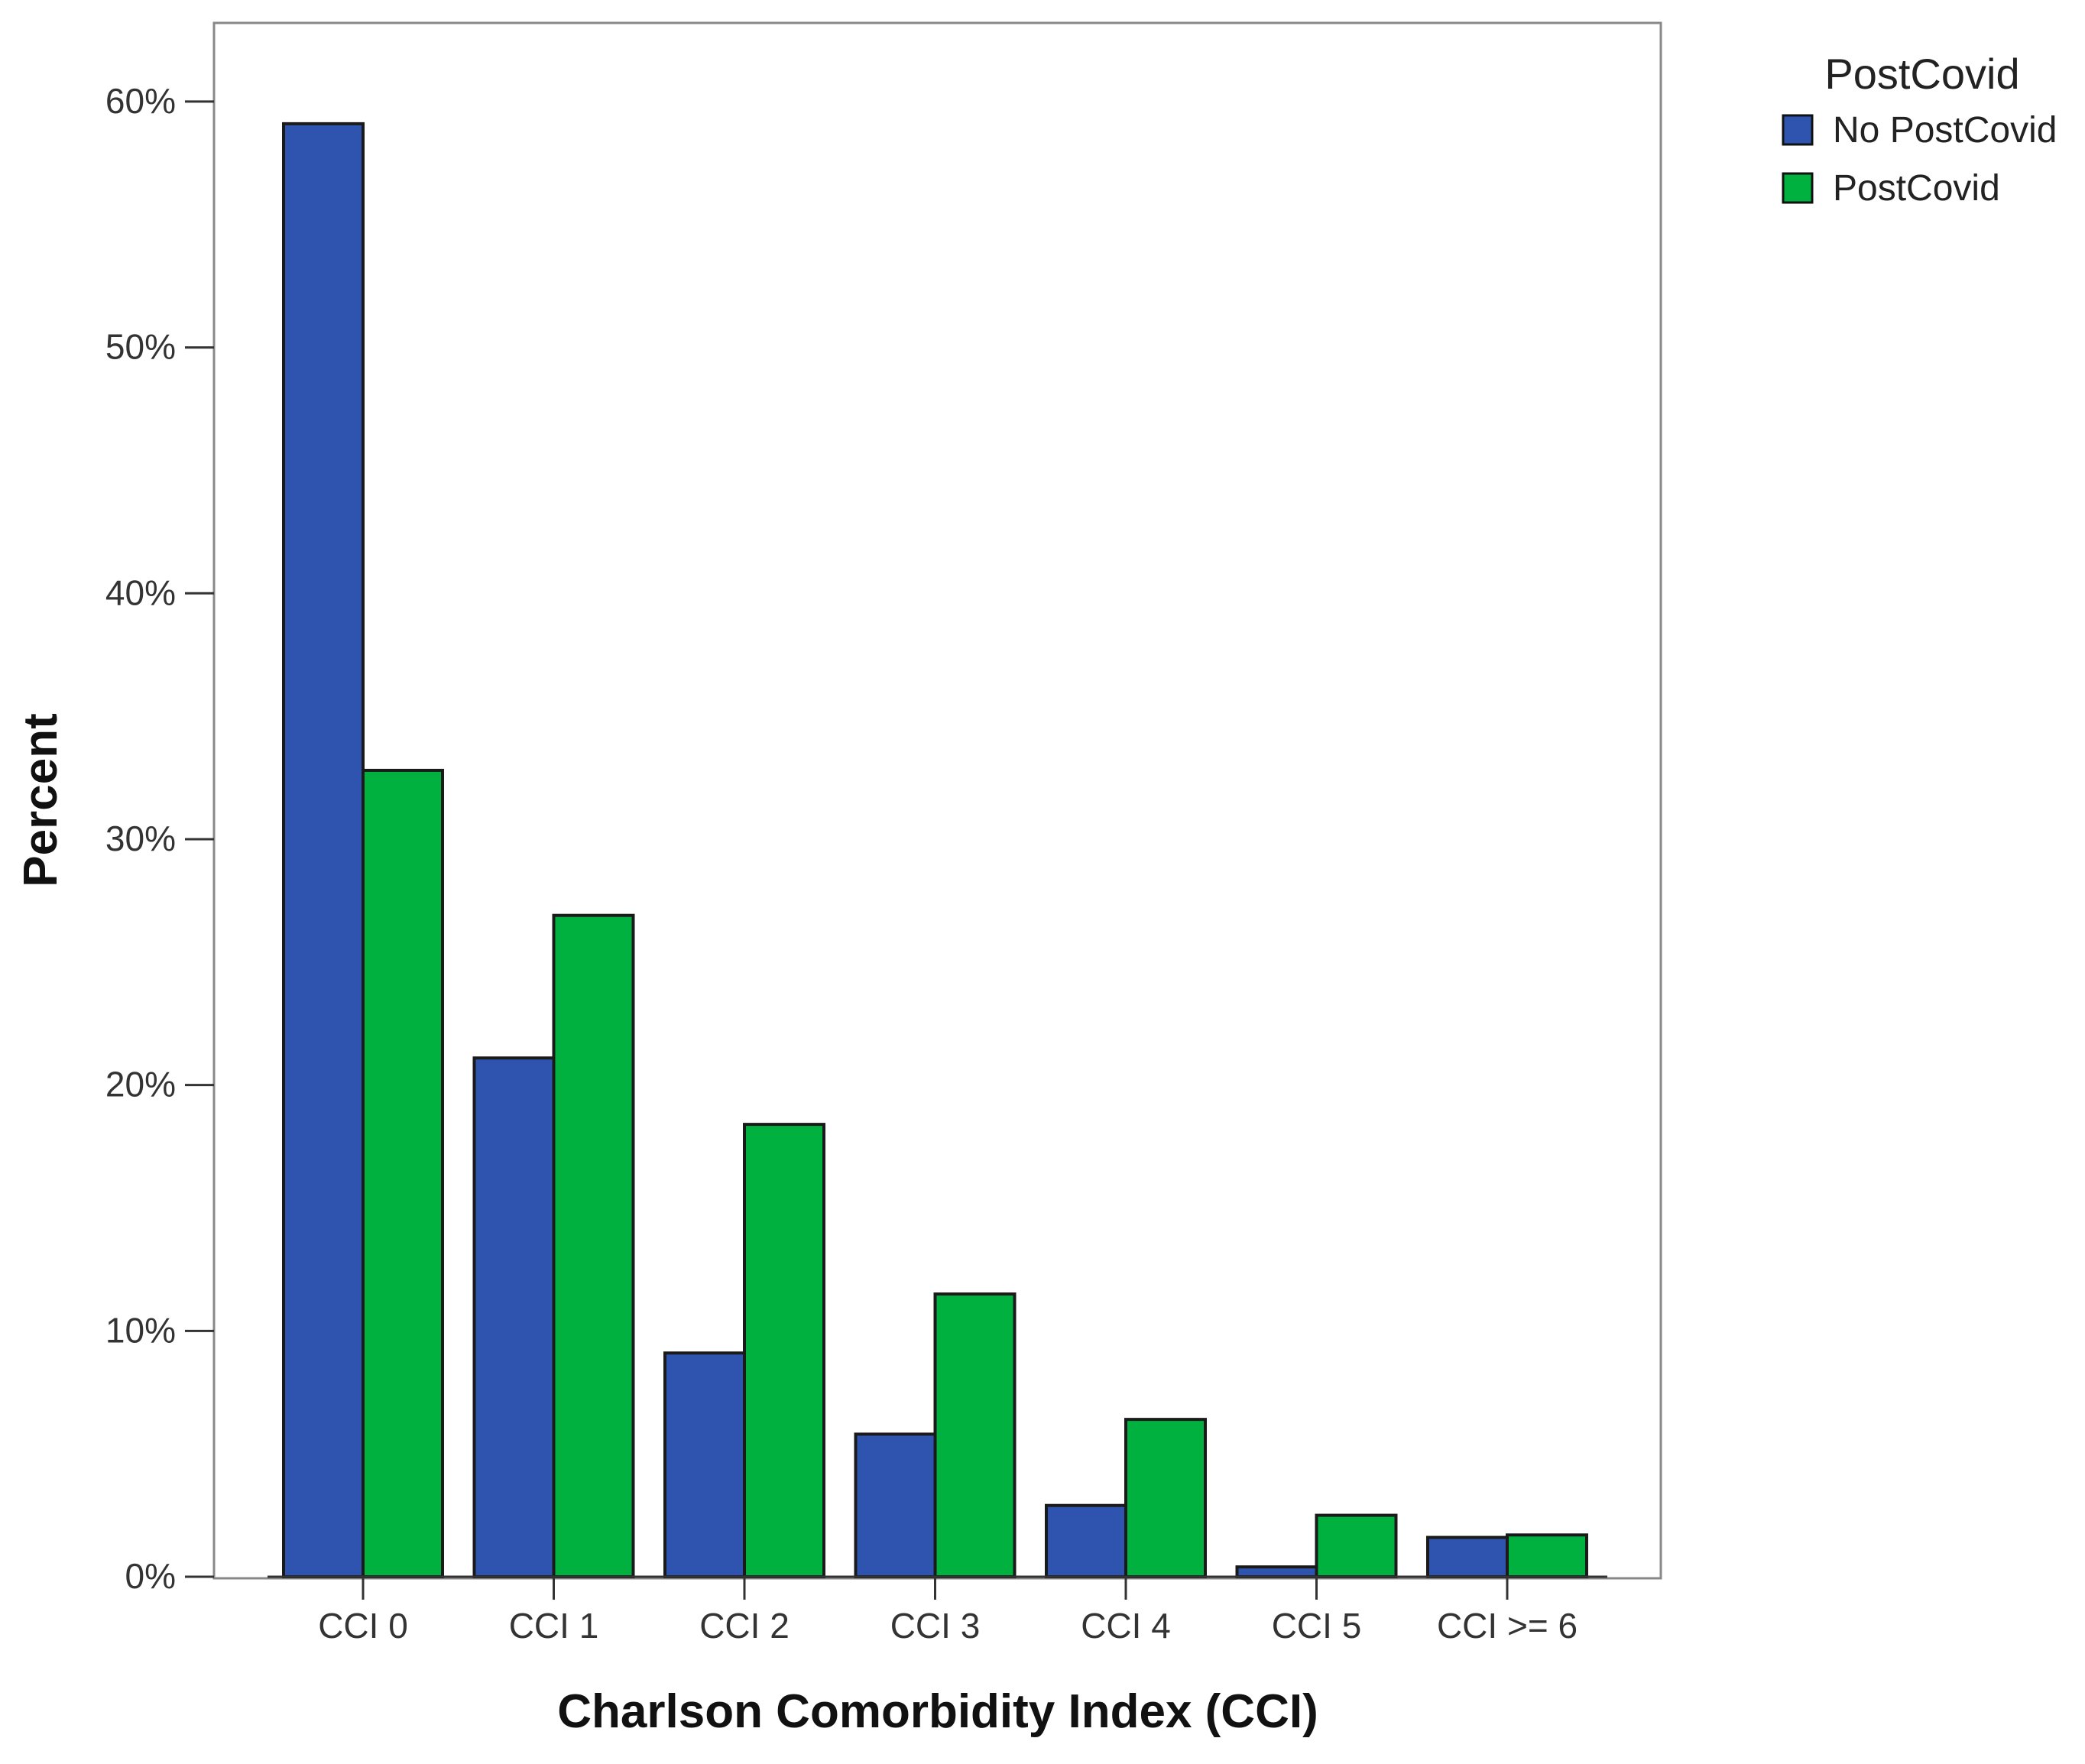 The image size is (2085, 1764). Describe the element at coordinates (1916, 188) in the screenshot. I see `legend-label-postcovid: PostCovid` at that location.